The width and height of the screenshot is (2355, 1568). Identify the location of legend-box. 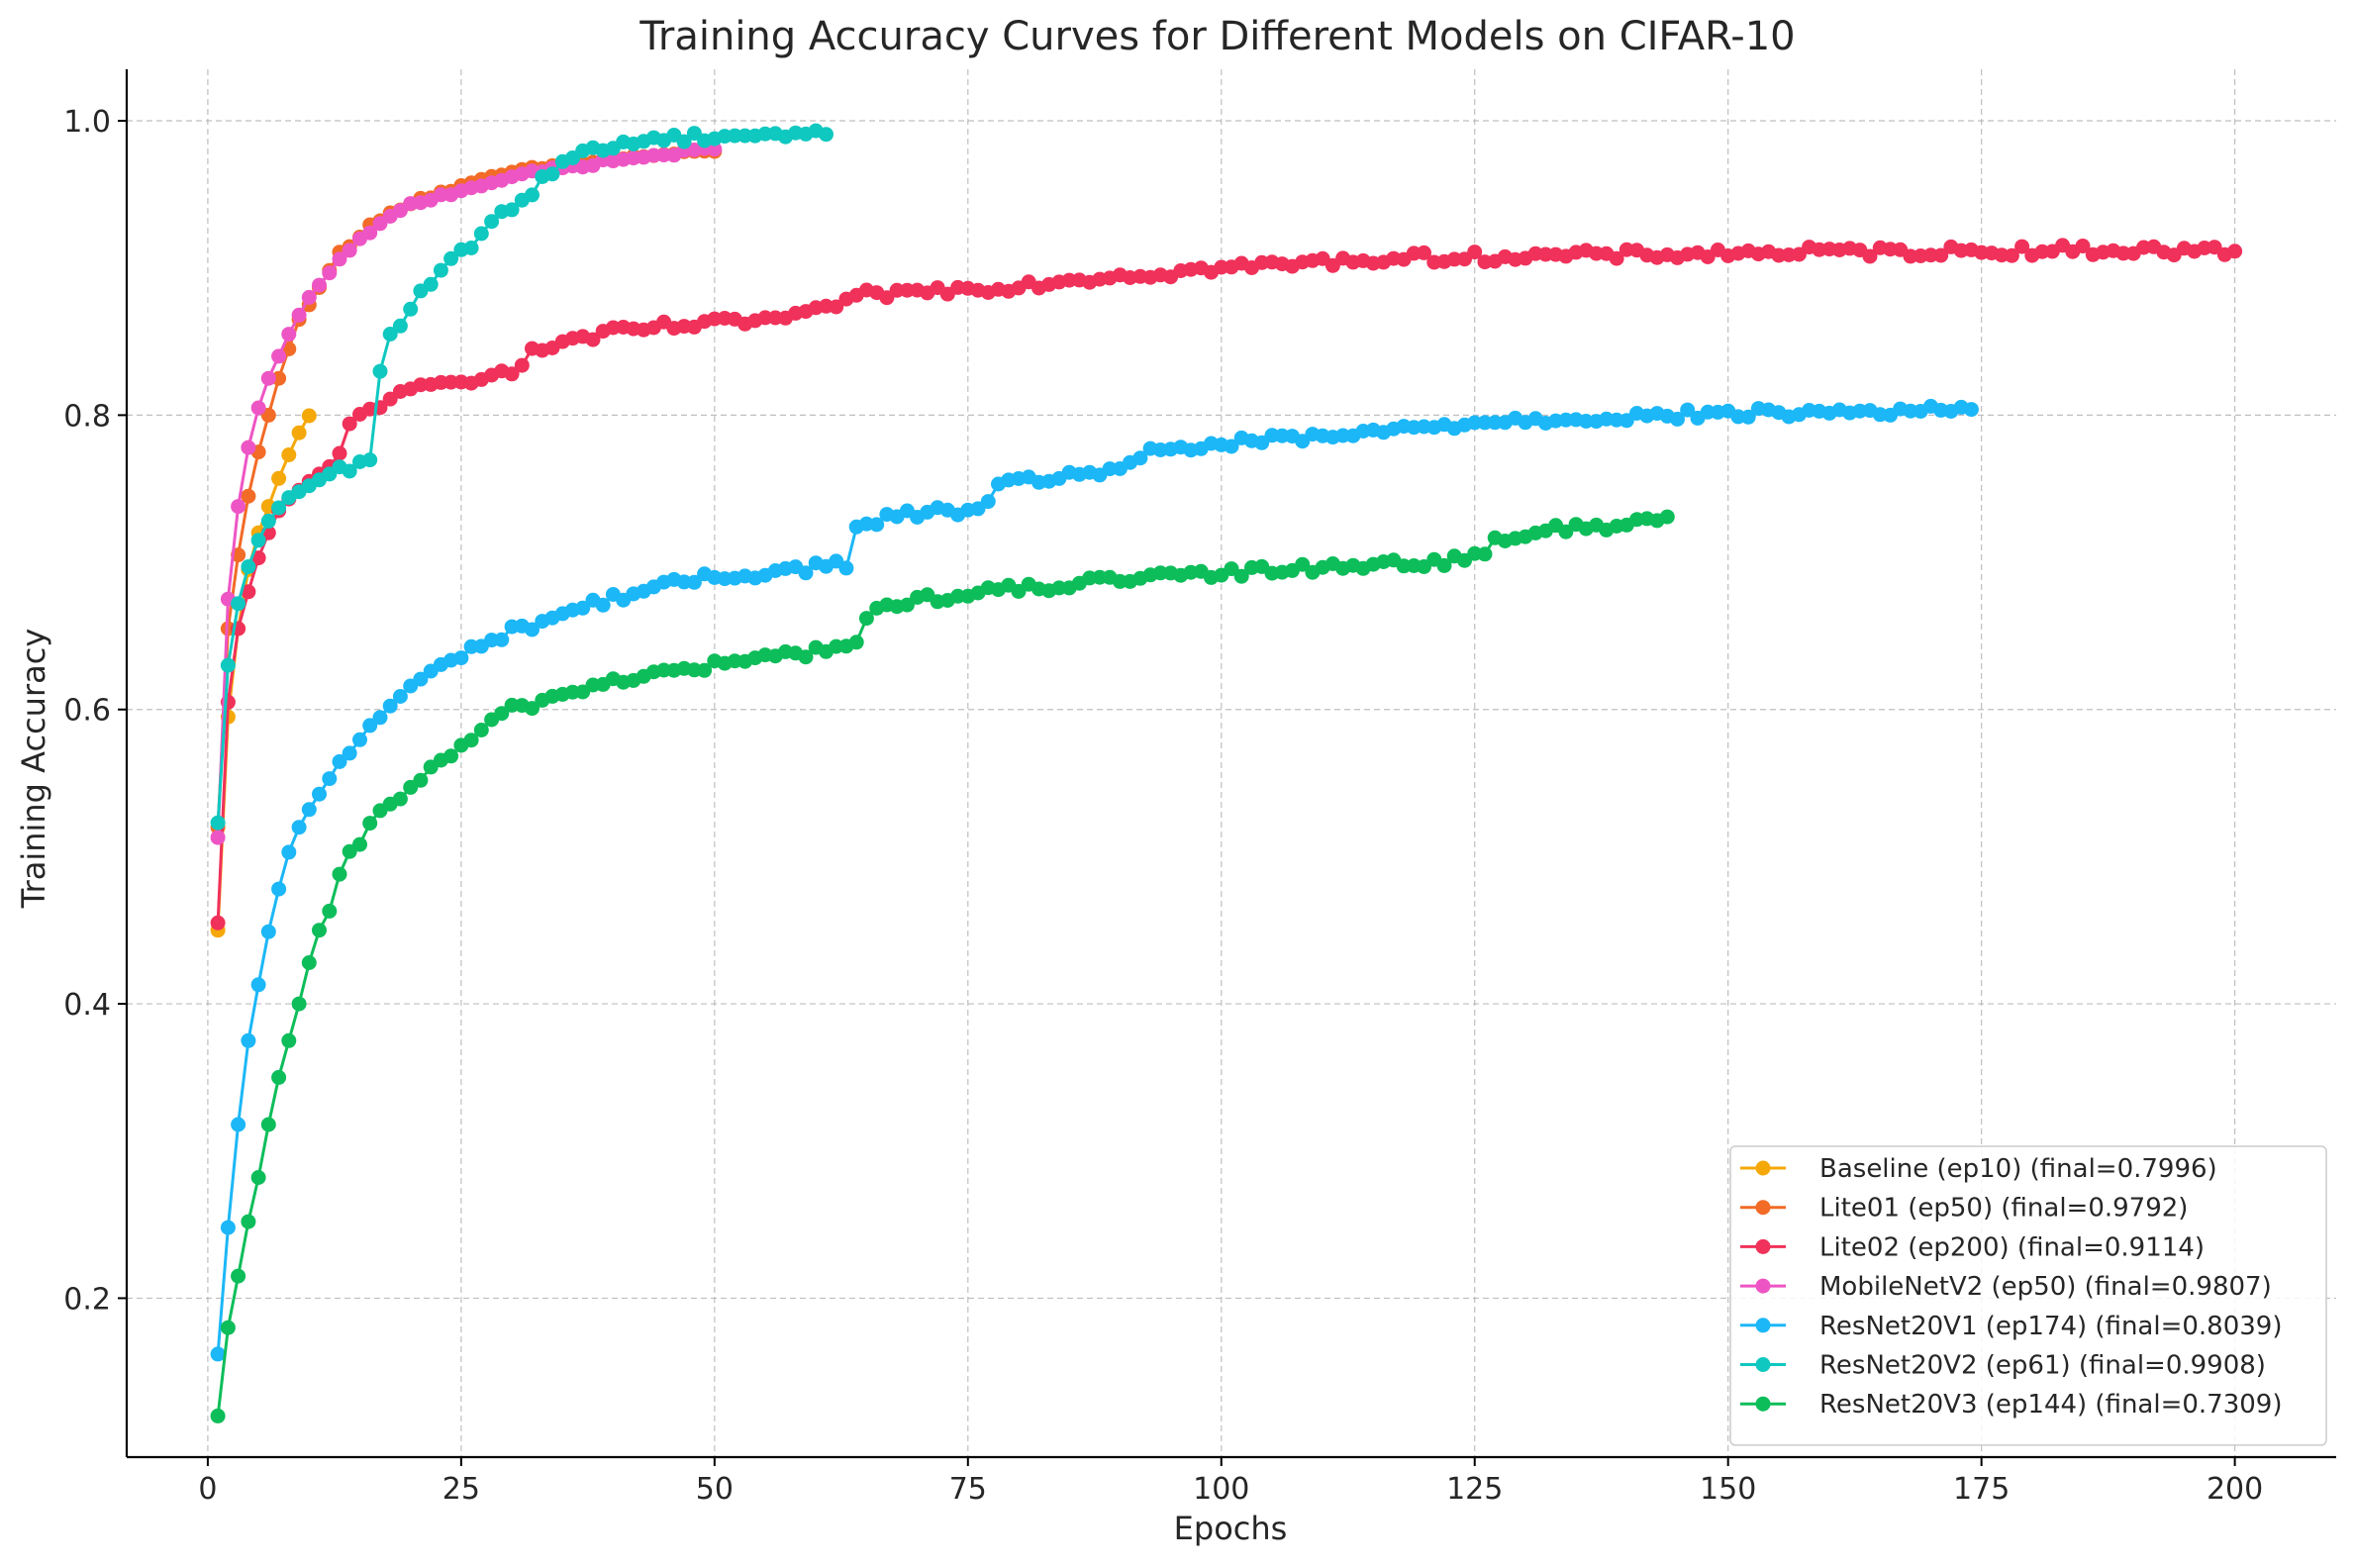
(2028, 1295).